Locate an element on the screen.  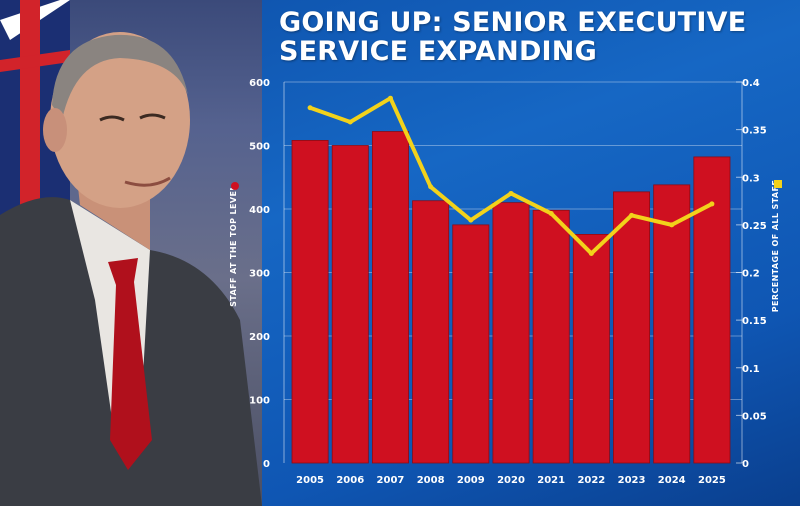
hair is located at coordinates (120, 77).